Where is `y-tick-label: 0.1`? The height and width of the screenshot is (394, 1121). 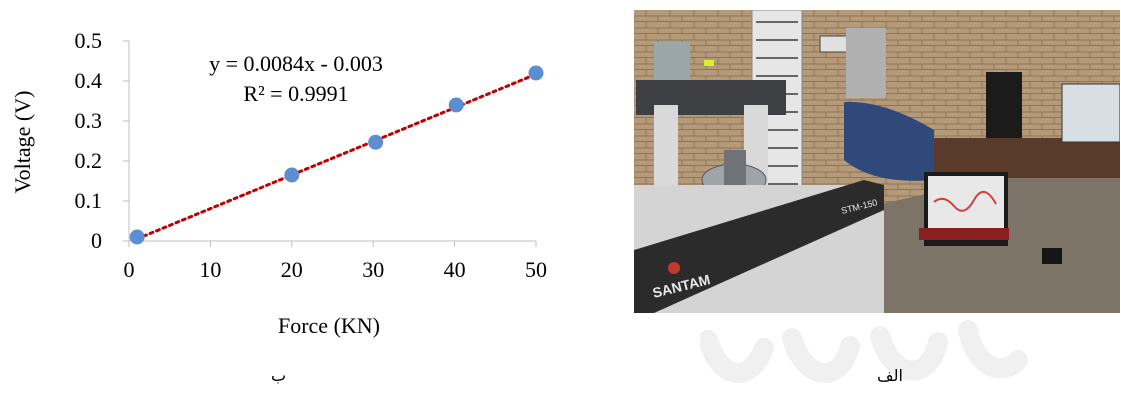
y-tick-label: 0.1 is located at coordinates (89, 200).